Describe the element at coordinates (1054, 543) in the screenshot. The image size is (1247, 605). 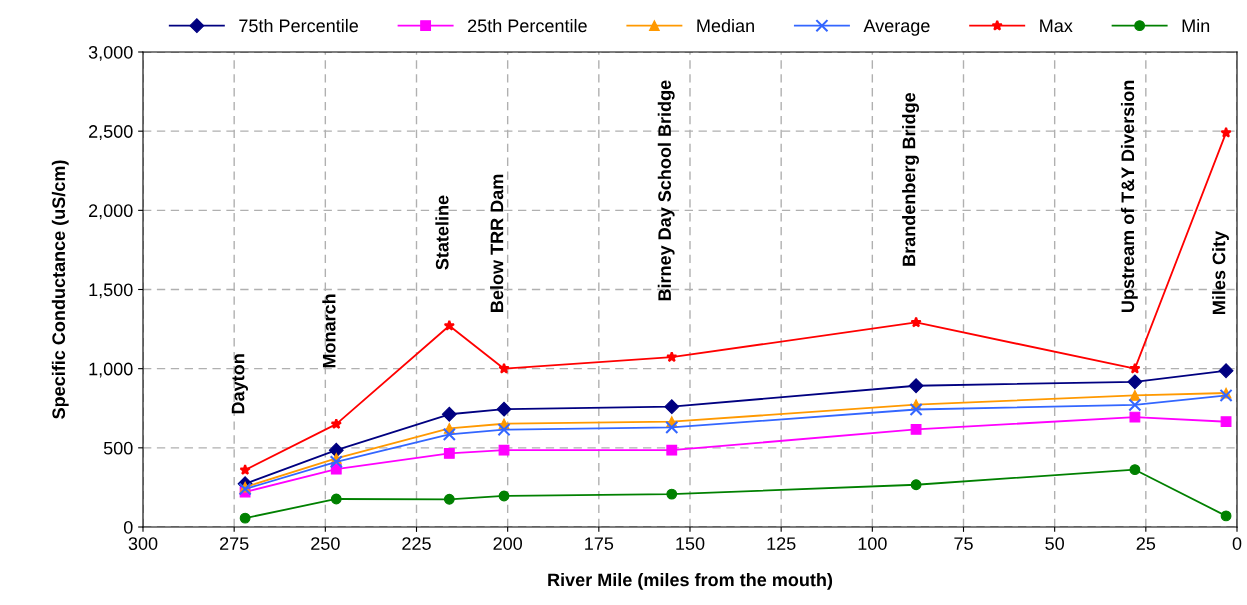
I see `x-tick-label: 50` at that location.